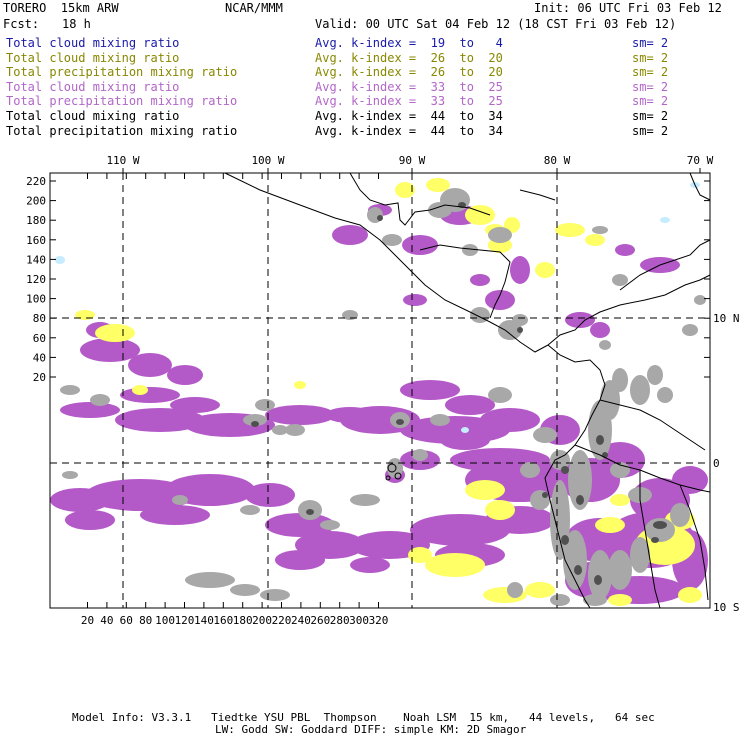  I want to click on lon-label: 80 W, so click(557, 160).